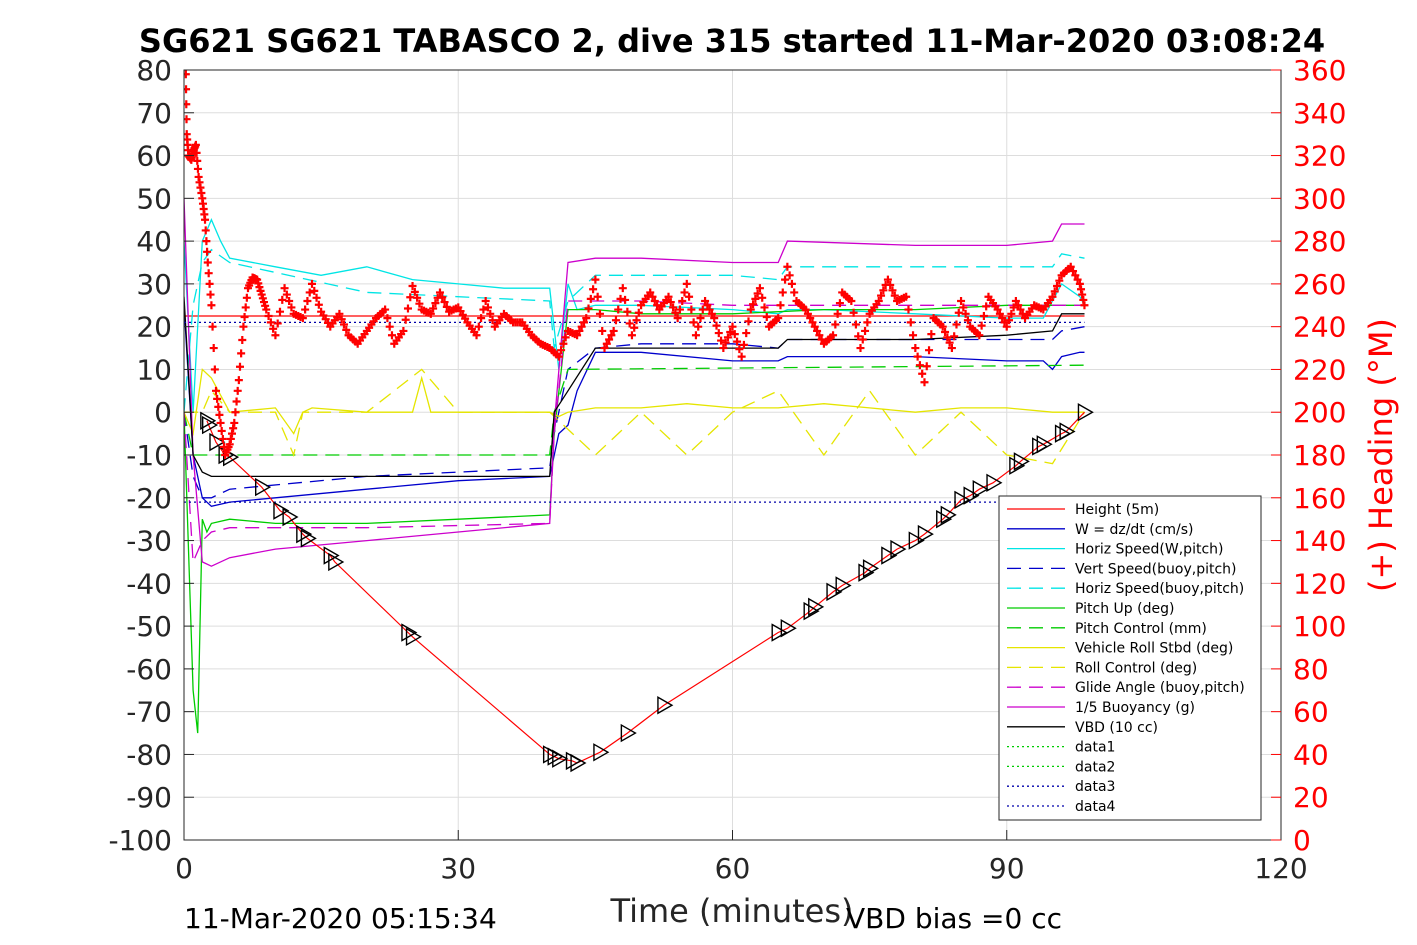  I want to click on y2-tick-label: 120, so click(1319, 583).